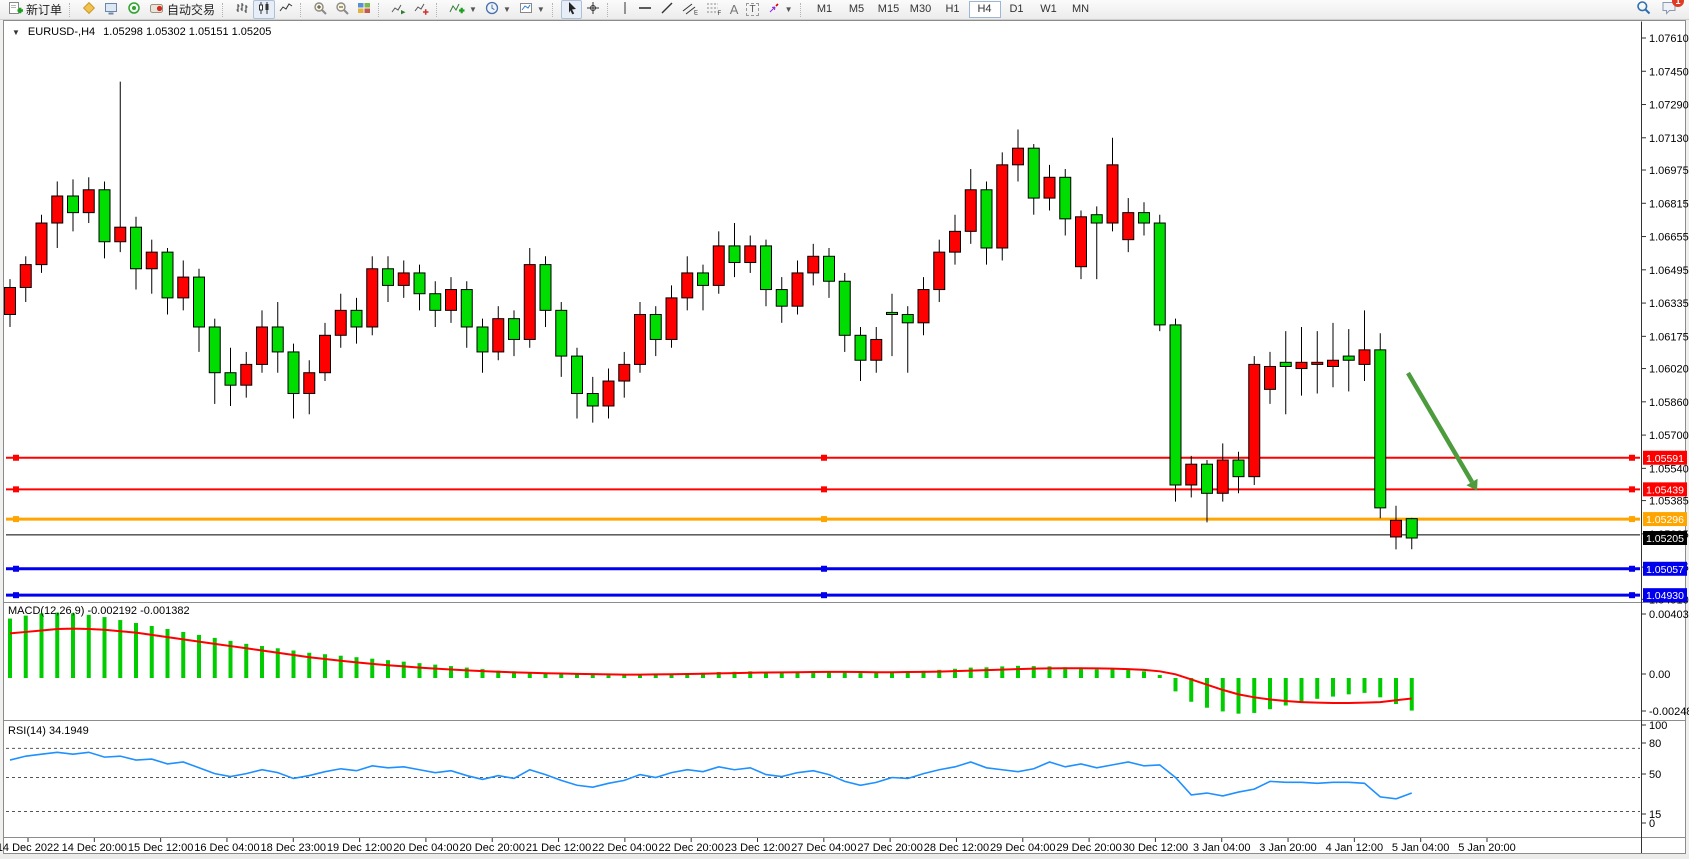  I want to click on zoom-out-button, so click(342, 9).